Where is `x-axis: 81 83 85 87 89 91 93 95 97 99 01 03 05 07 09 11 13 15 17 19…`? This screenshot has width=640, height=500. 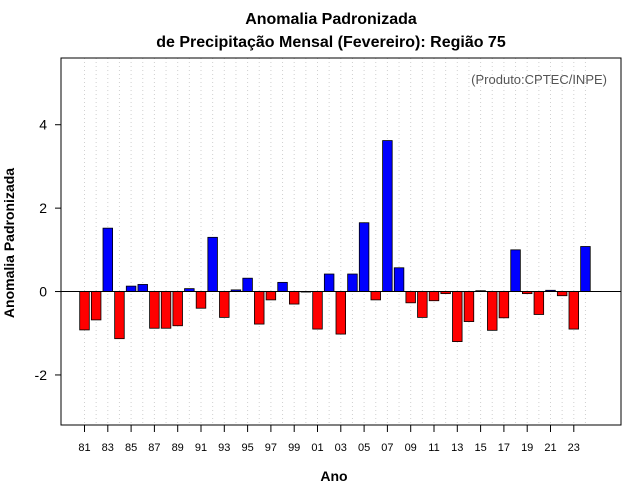
x-axis: 81 83 85 87 89 91 93 95 97 99 01 03 05 07 09 11 13 15 17 19… is located at coordinates (329, 439).